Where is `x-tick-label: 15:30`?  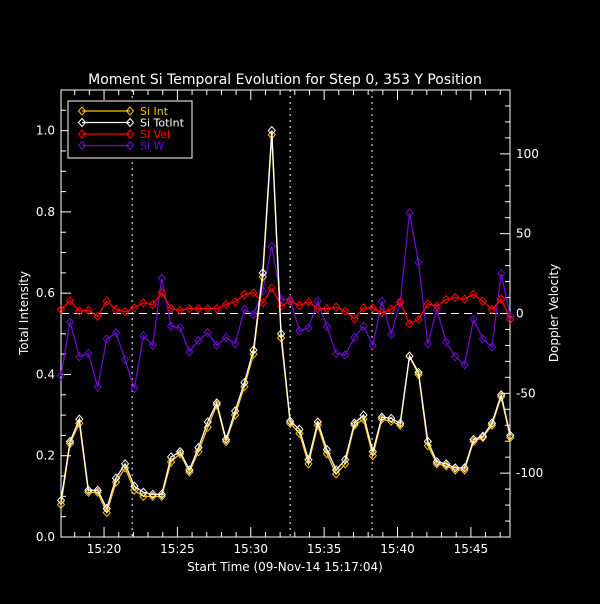 x-tick-label: 15:30 is located at coordinates (250, 549).